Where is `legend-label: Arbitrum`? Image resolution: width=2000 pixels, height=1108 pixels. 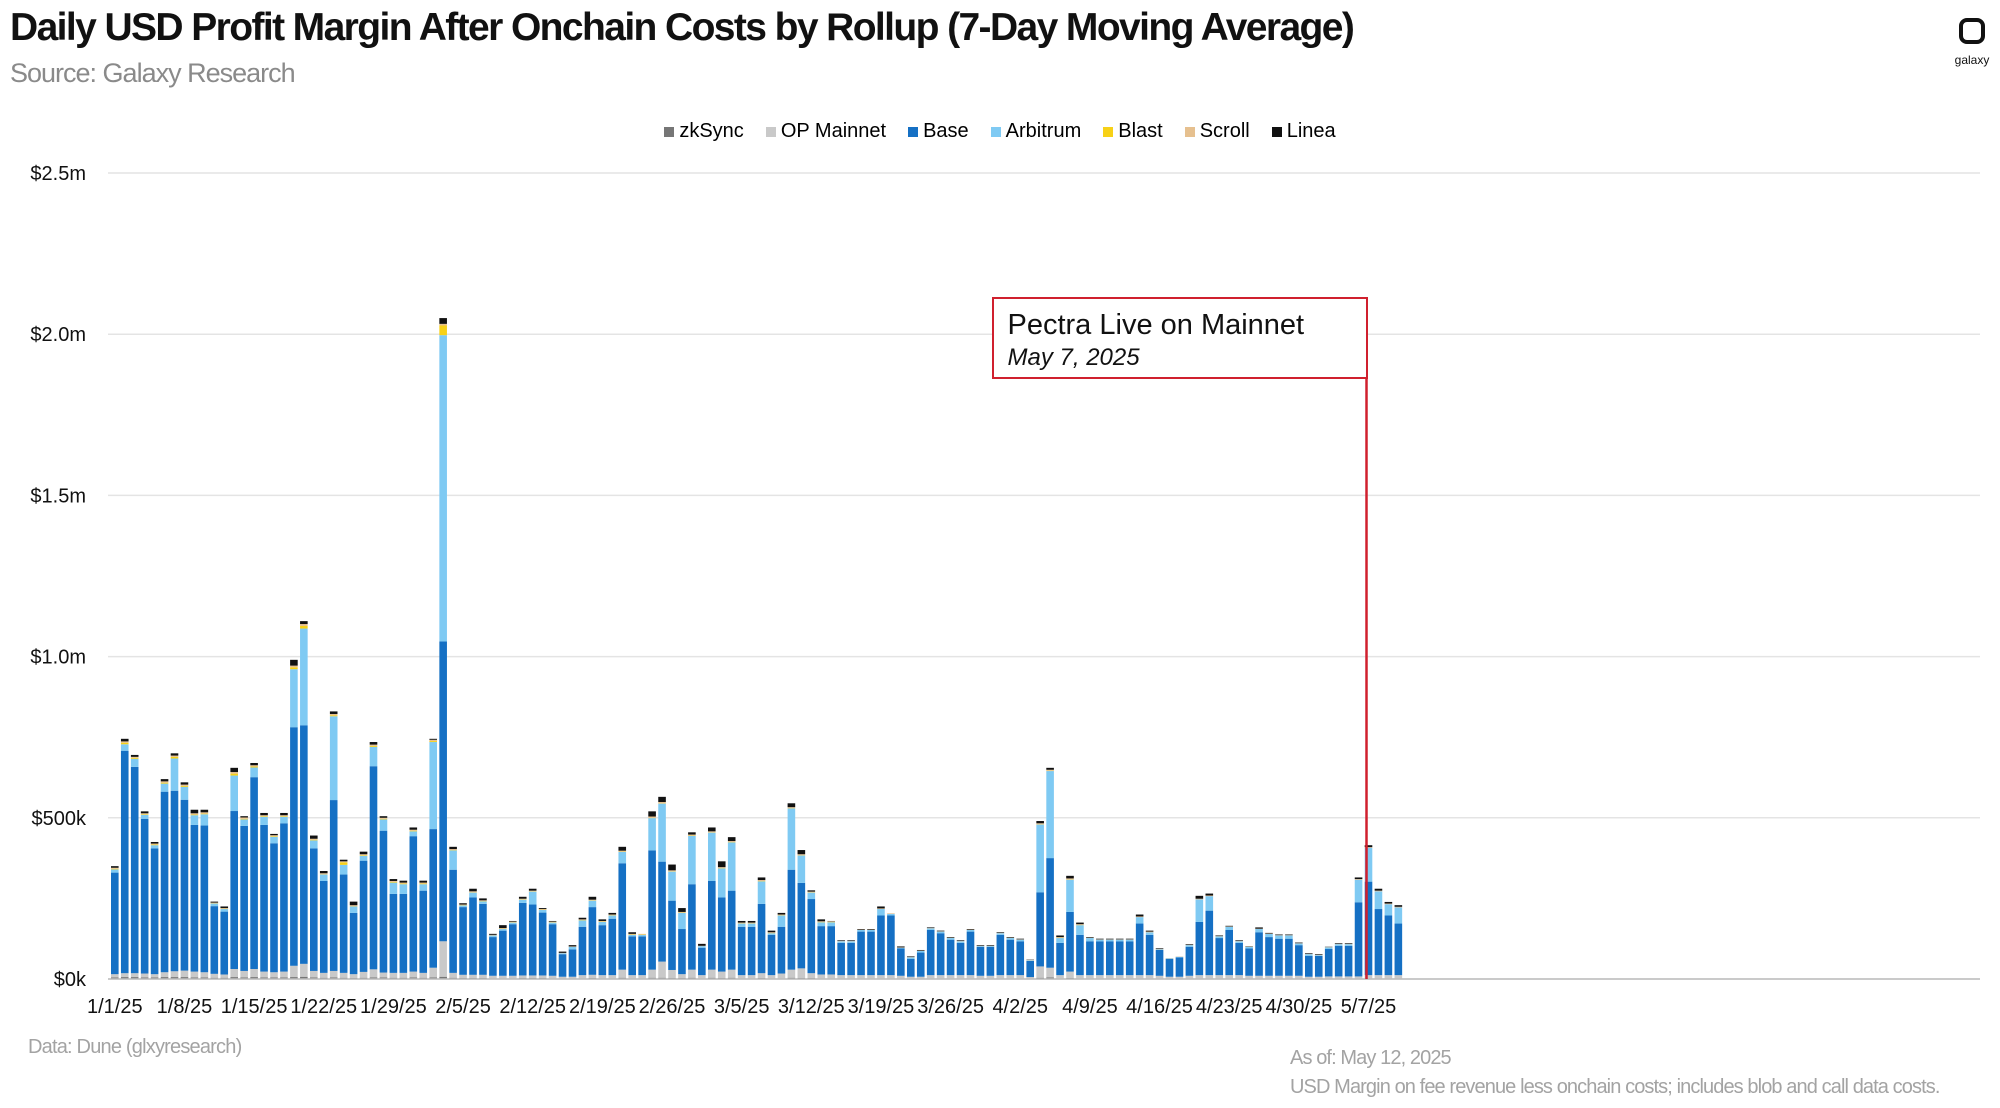
legend-label: Arbitrum is located at coordinates (1043, 131).